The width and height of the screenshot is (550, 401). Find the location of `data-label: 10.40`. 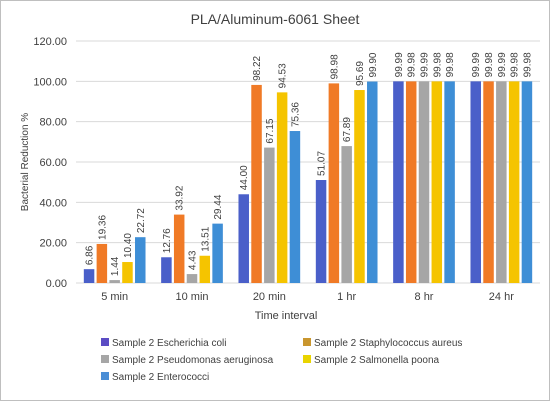

data-label: 10.40 is located at coordinates (128, 245).